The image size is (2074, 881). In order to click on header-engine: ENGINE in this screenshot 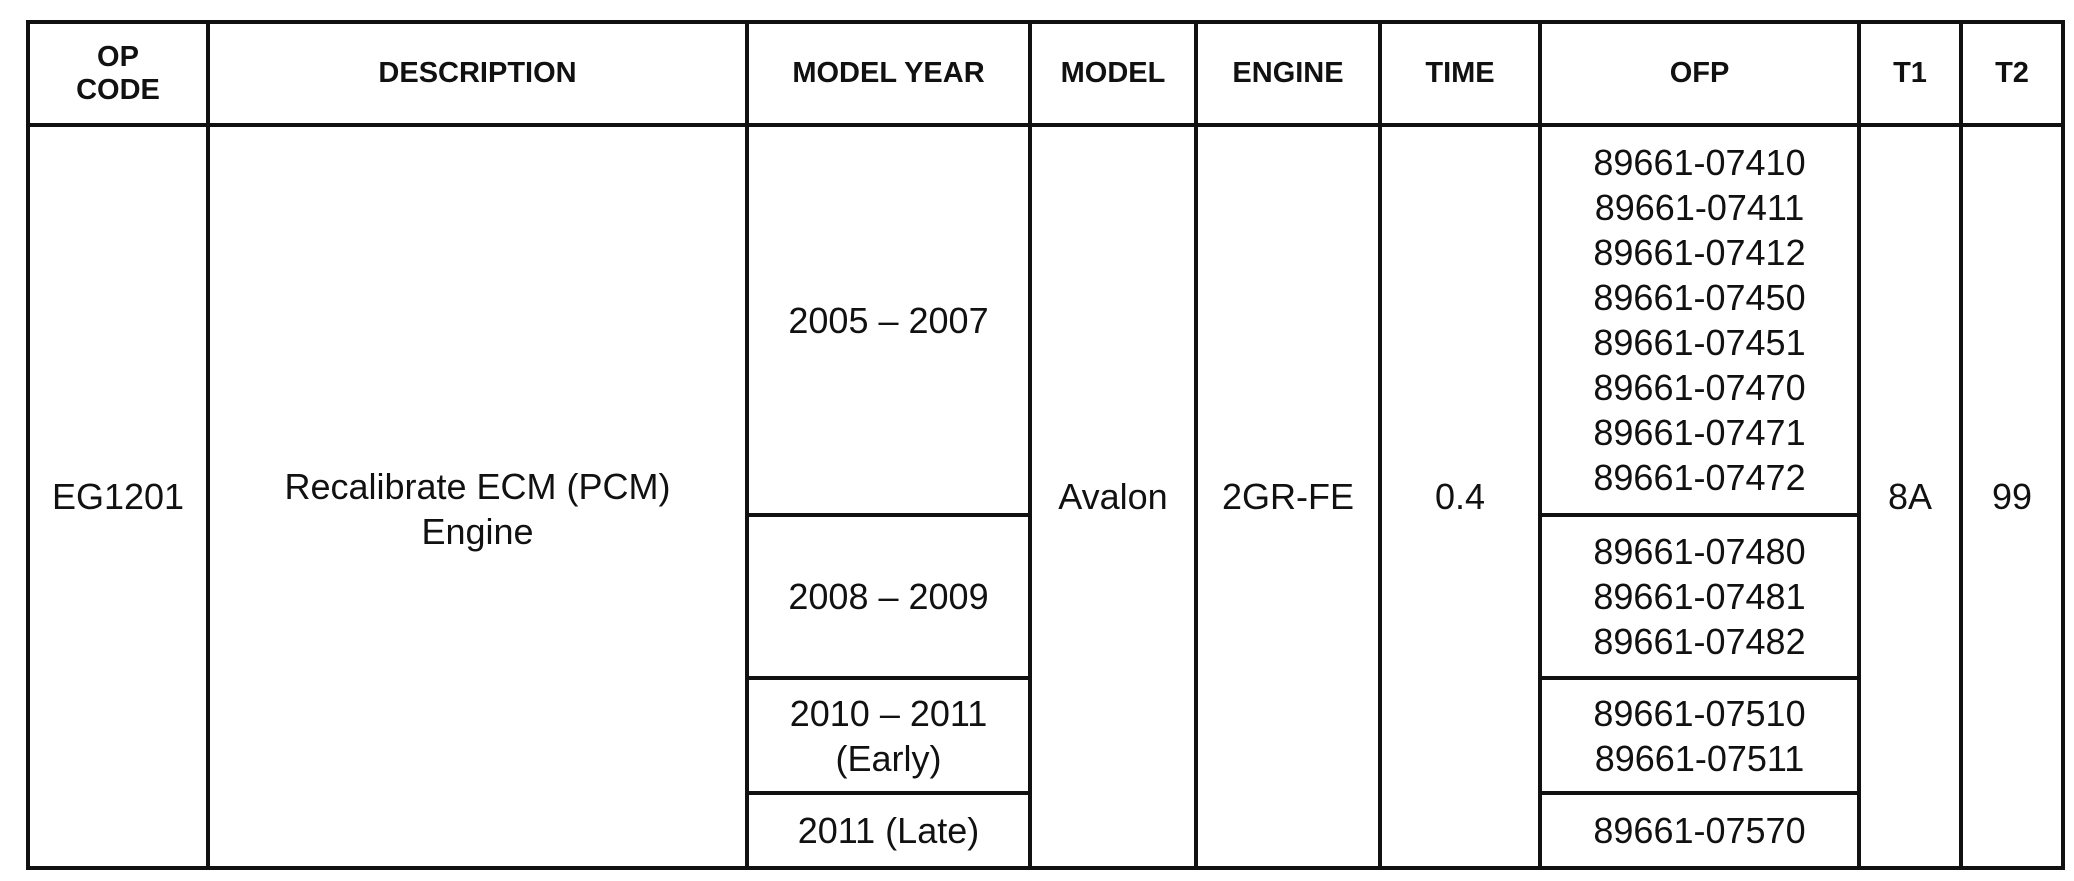, I will do `click(1288, 73)`.